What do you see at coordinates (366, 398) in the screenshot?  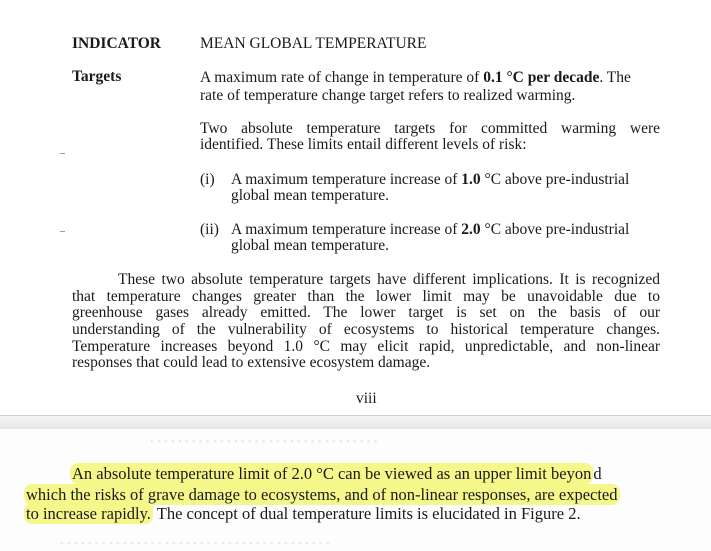 I see `page-number: viii` at bounding box center [366, 398].